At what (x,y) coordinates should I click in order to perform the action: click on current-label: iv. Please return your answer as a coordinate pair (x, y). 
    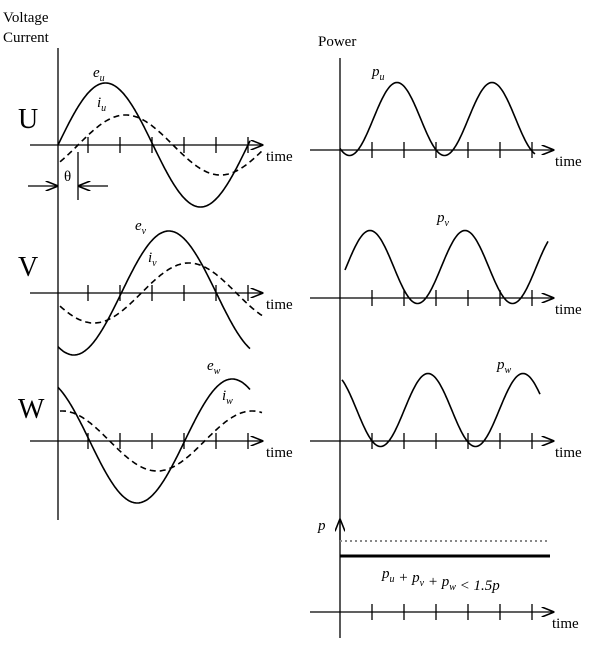
    Looking at the image, I should click on (152, 259).